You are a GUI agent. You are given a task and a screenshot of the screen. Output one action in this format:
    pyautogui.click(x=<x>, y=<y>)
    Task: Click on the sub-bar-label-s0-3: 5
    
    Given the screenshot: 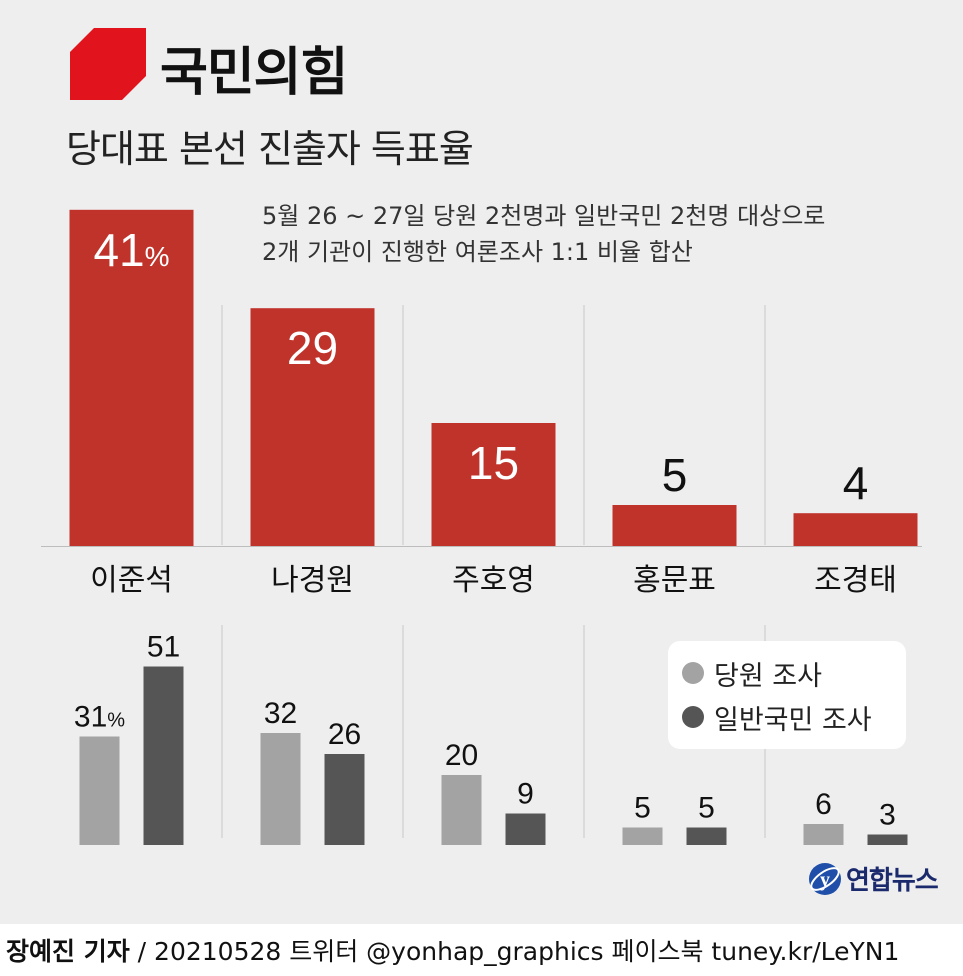 What is the action you would take?
    pyautogui.click(x=642, y=808)
    